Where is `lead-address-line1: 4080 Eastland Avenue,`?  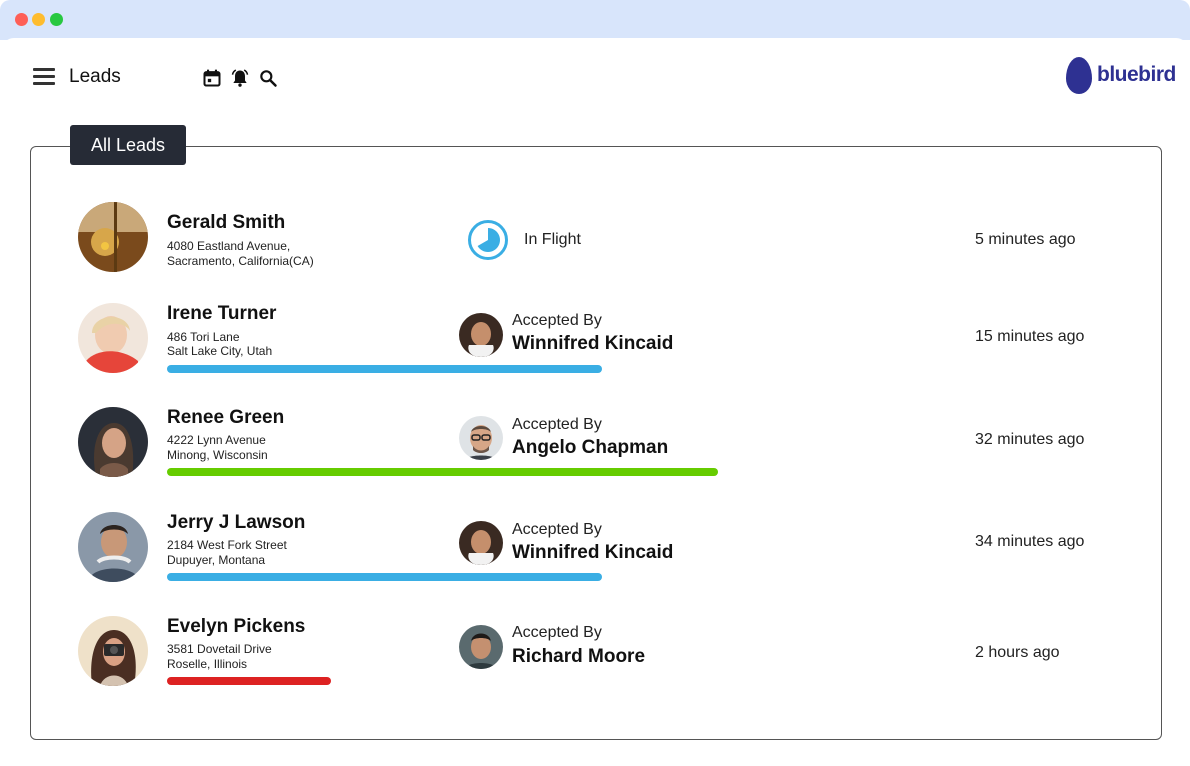 lead-address-line1: 4080 Eastland Avenue, is located at coordinates (229, 246).